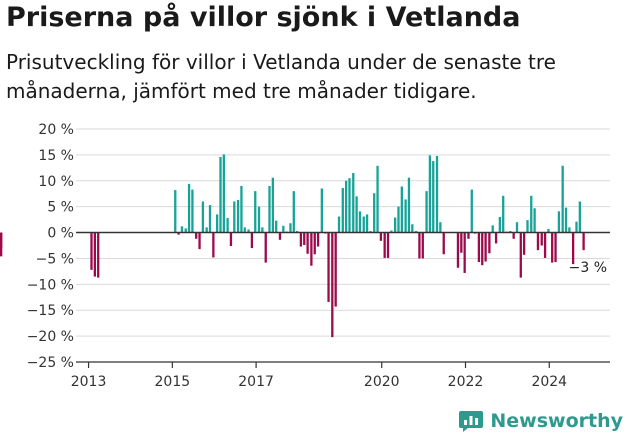 The width and height of the screenshot is (631, 439). Describe the element at coordinates (56, 156) in the screenshot. I see `y-tick-label: 15 %` at that location.